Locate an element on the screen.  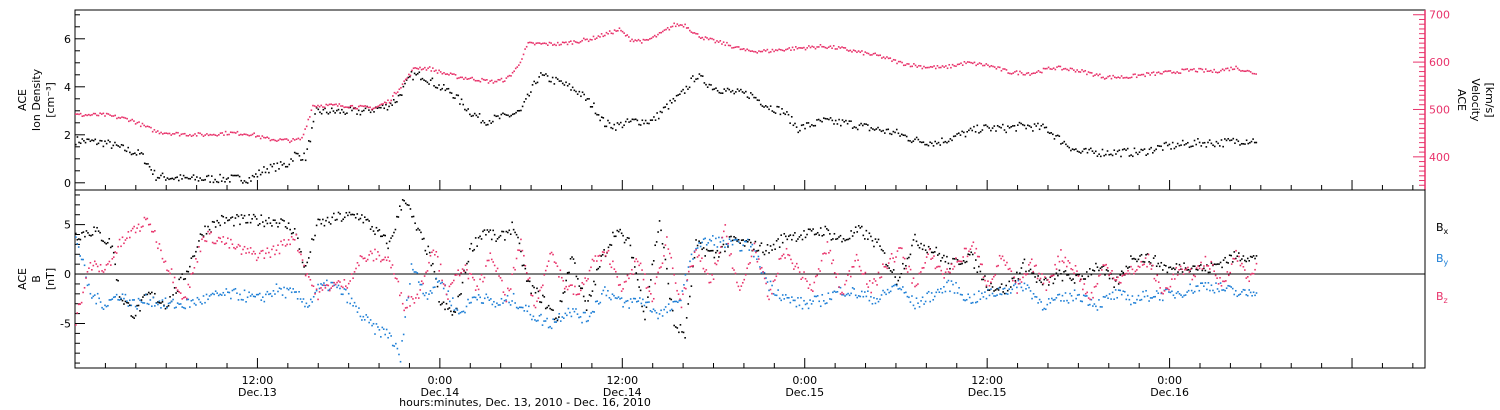
legend-bz: Bz is located at coordinates (1442, 297).